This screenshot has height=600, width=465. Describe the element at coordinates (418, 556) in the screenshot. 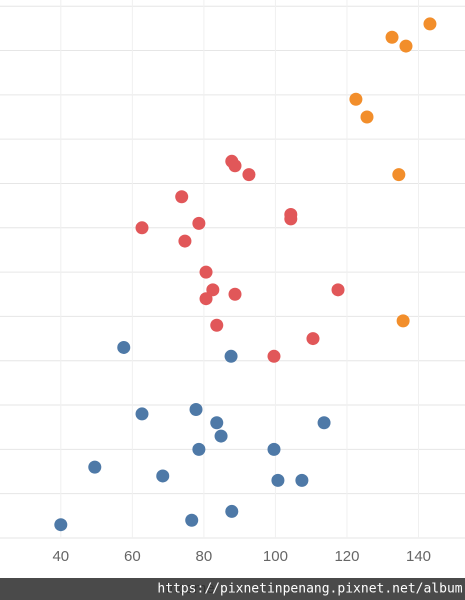

I see `x-tick-label: 140` at that location.